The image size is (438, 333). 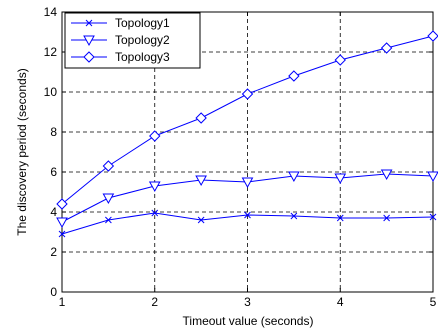 I want to click on legend-label: Topology1, so click(x=142, y=23).